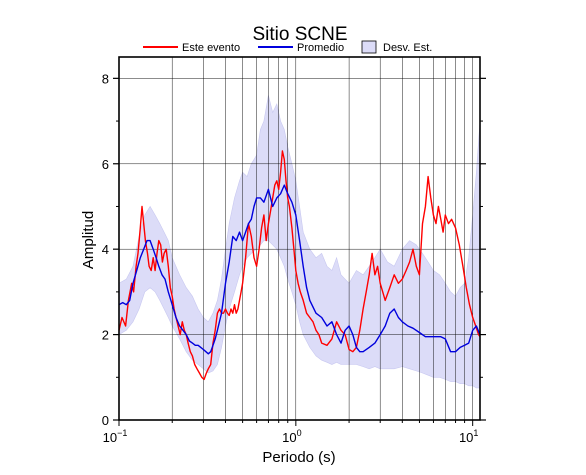 Image resolution: width=586 pixels, height=475 pixels. Describe the element at coordinates (211, 48) in the screenshot. I see `legend-label-este-evento: Este evento` at that location.